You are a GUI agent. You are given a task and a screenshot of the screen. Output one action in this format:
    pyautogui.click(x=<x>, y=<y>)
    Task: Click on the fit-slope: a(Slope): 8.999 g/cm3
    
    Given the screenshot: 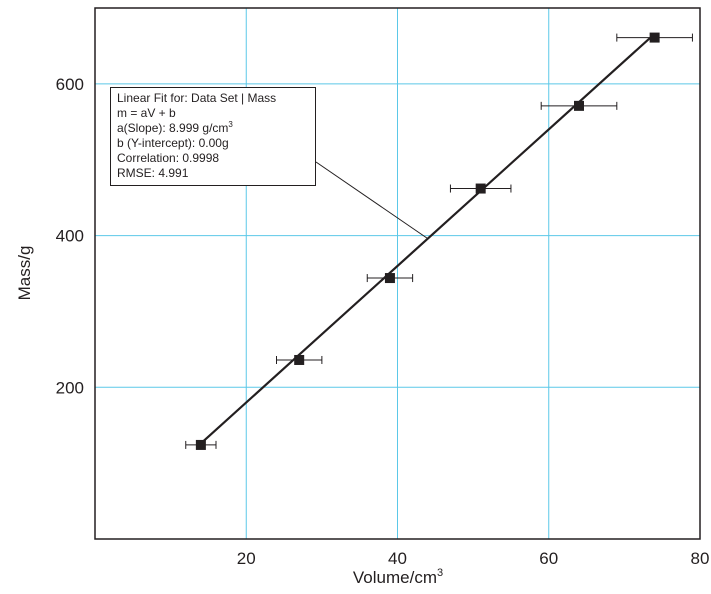 What is the action you would take?
    pyautogui.click(x=213, y=128)
    